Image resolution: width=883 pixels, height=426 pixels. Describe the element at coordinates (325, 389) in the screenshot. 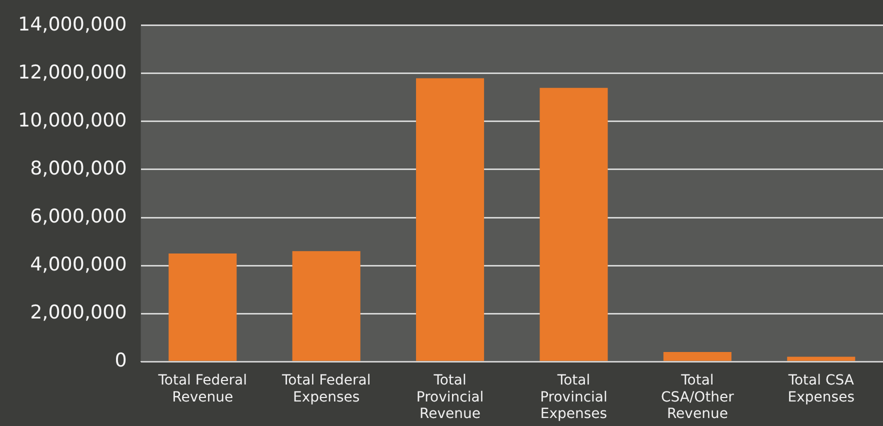

I see `x-tick-label: Total Federal Expenses` at that location.